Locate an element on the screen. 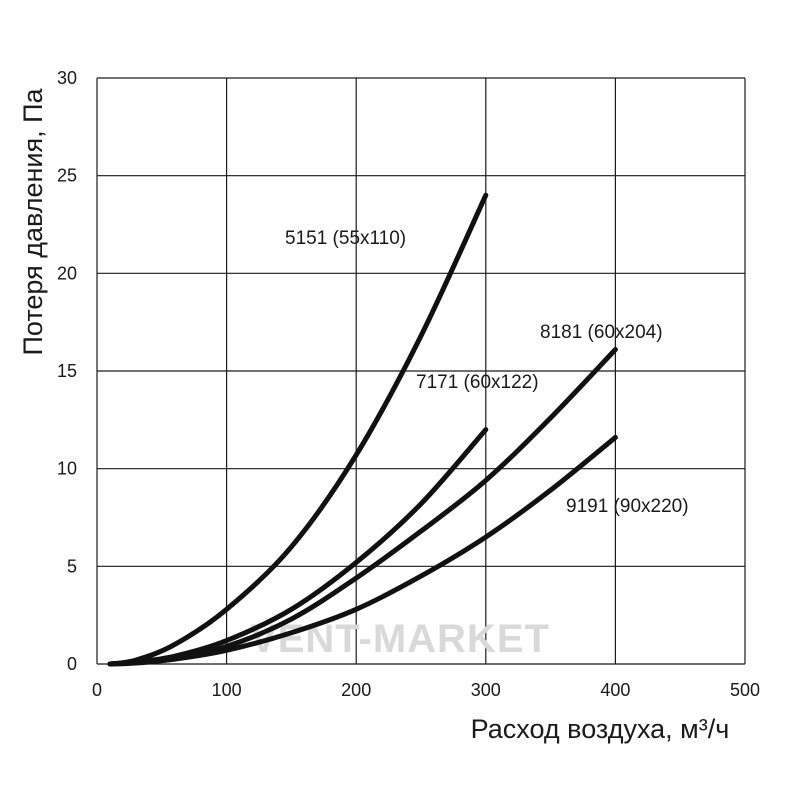 This screenshot has height=800, width=800. y-tick-label-6: 30 is located at coordinates (67, 78).